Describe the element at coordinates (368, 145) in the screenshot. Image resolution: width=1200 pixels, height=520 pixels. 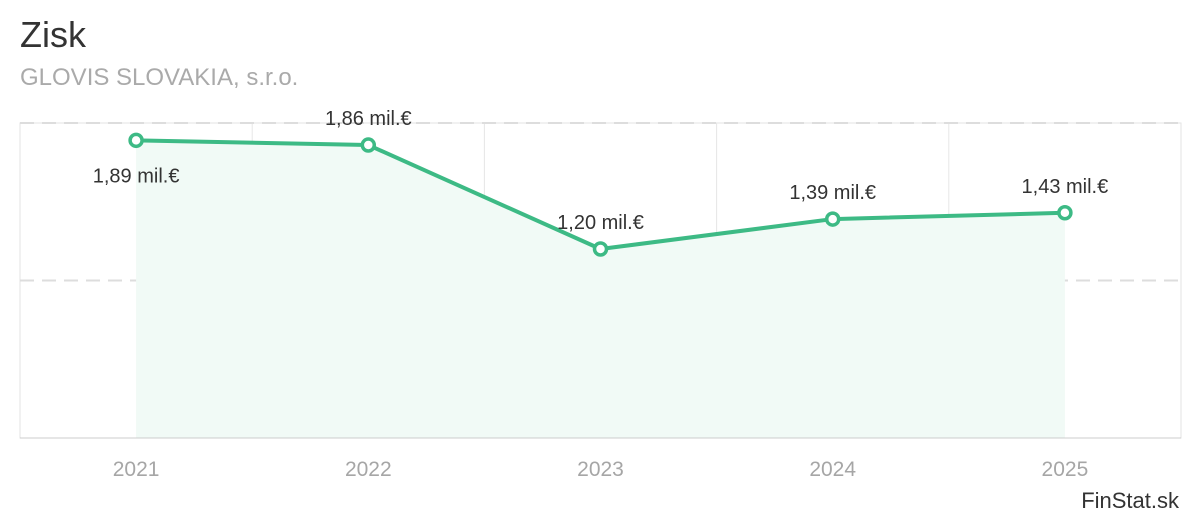
I see `data-point-2022` at that location.